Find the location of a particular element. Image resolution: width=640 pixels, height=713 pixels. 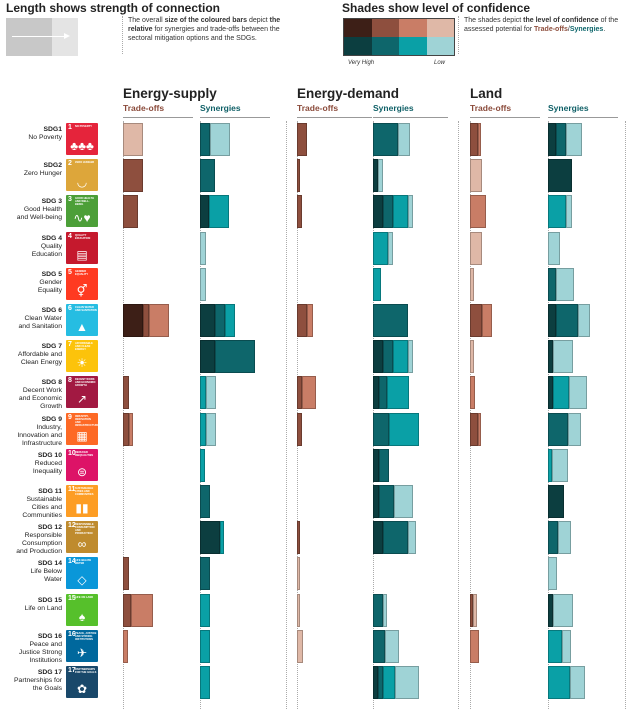

tradeoff-rule-energy-supply is located at coordinates (158, 117).